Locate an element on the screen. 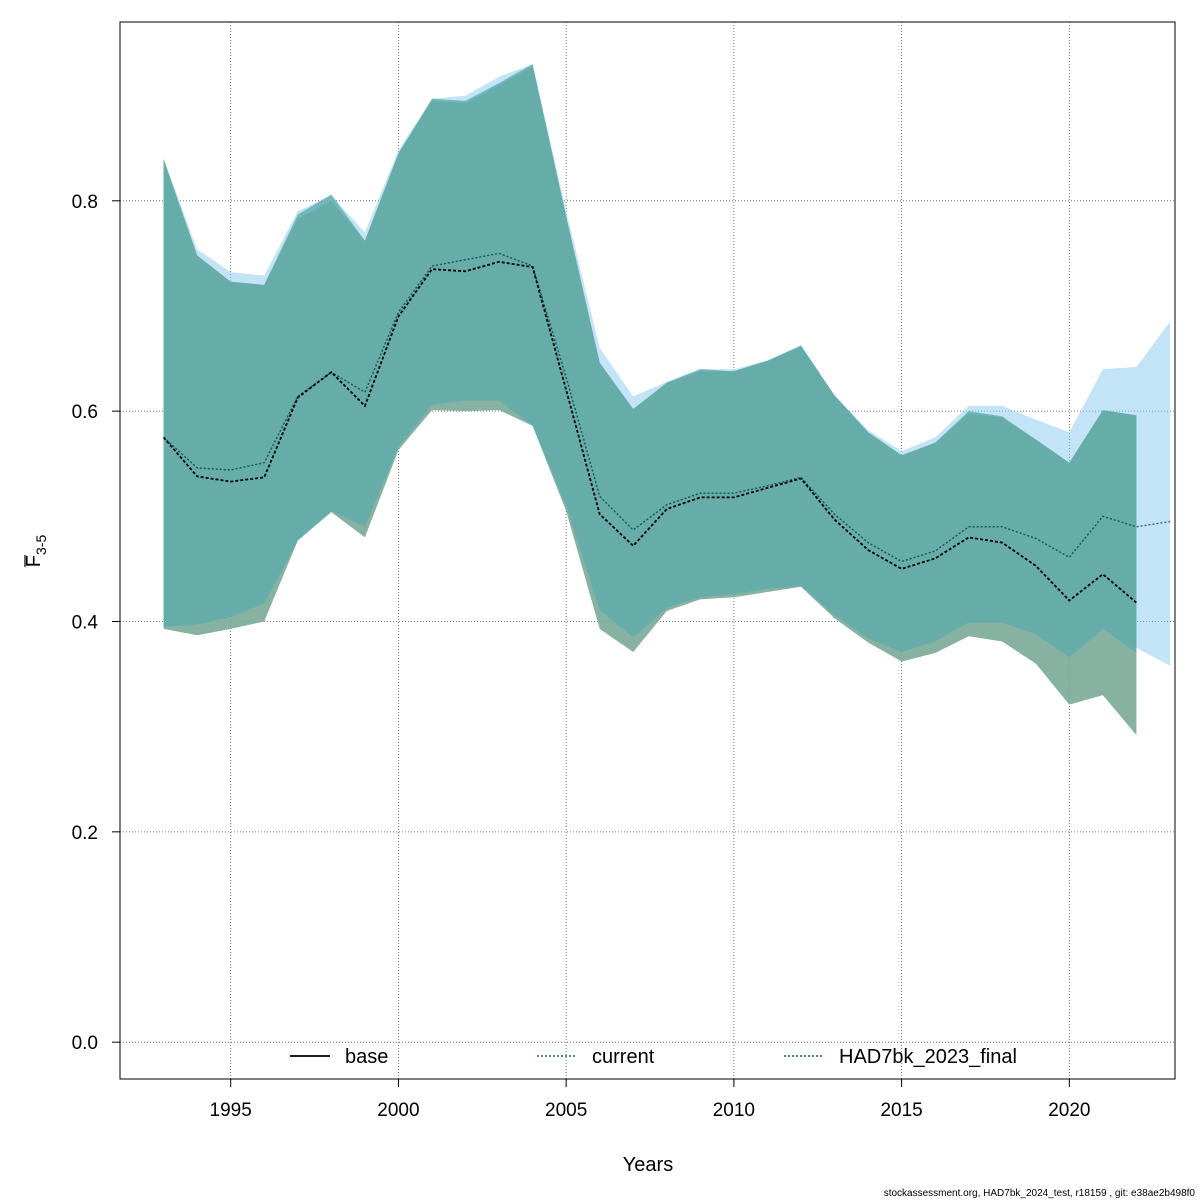 Image resolution: width=1200 pixels, height=1200 pixels. x-tick-label: 2015 is located at coordinates (901, 1110).